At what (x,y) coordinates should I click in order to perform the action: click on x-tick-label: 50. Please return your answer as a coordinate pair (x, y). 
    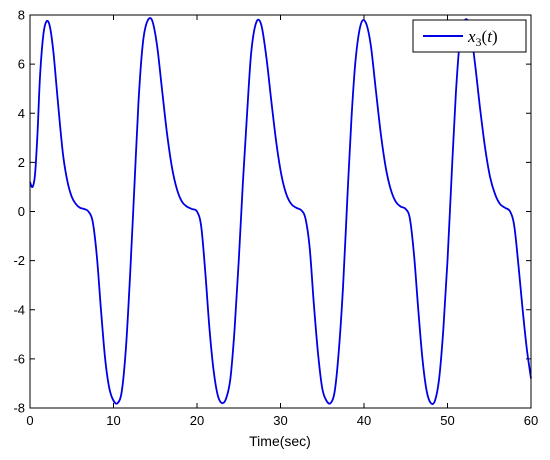
    Looking at the image, I should click on (447, 420).